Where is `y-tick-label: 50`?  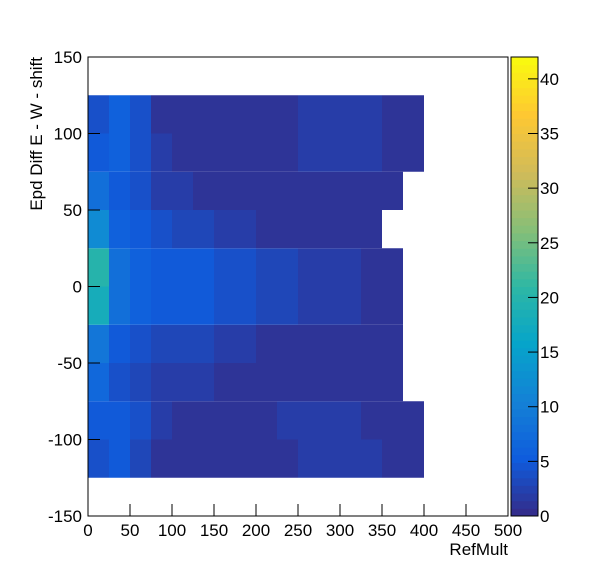 y-tick-label: 50 is located at coordinates (72, 210).